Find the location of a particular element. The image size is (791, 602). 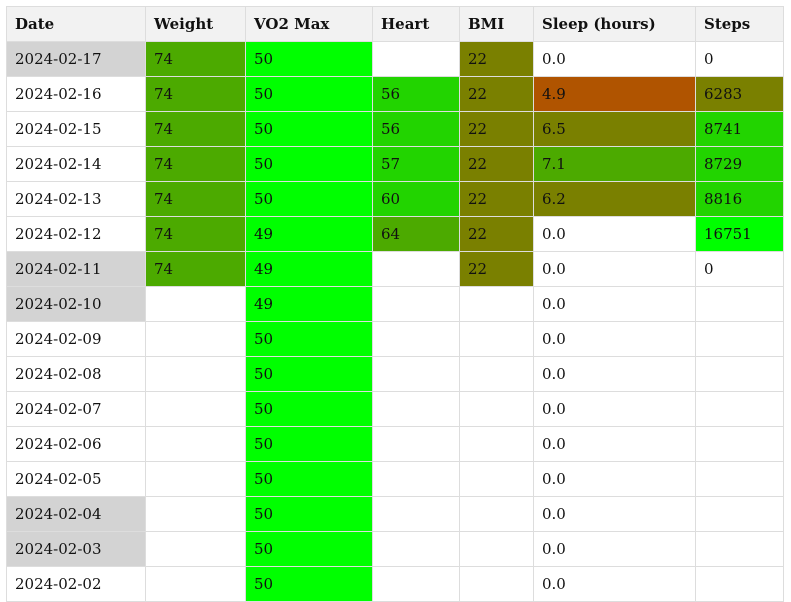

cell-date: 2024-02-09 is located at coordinates (76, 339).